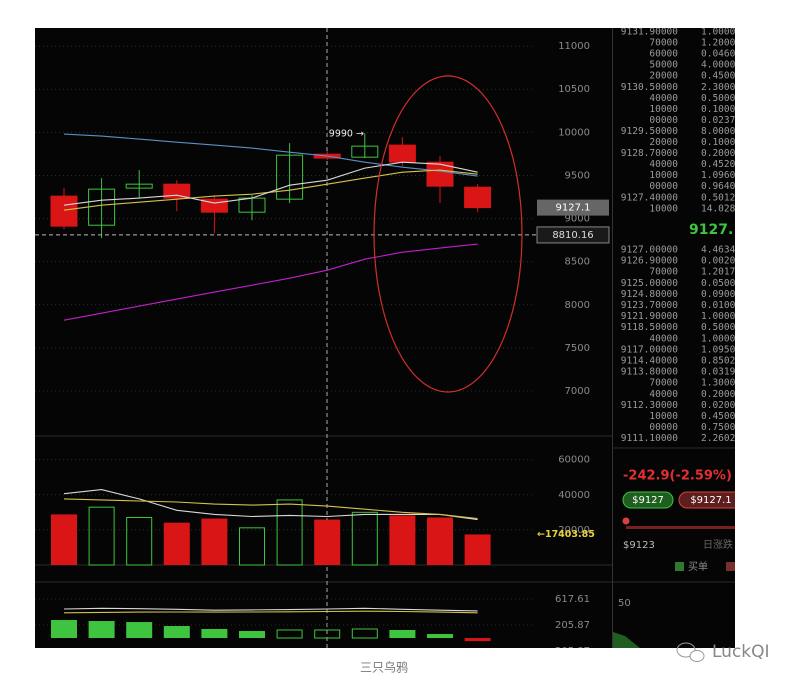  I want to click on book-qty: 0.5000, so click(718, 98).